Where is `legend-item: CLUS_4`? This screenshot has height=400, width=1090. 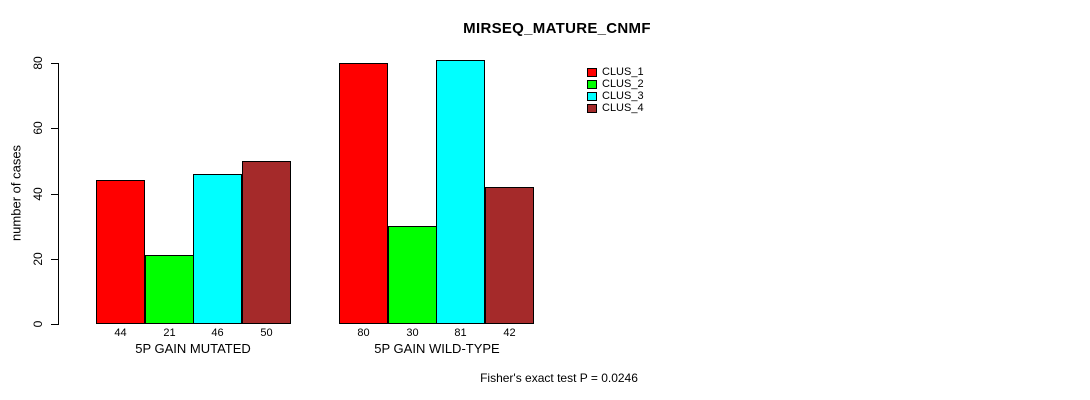 legend-item: CLUS_4 is located at coordinates (615, 108).